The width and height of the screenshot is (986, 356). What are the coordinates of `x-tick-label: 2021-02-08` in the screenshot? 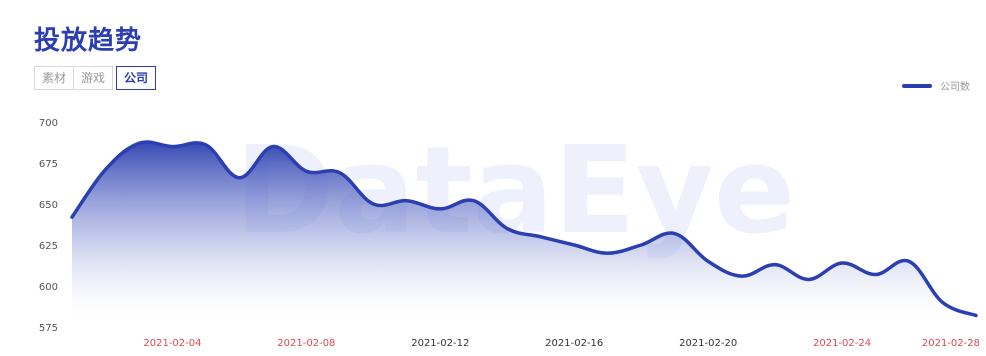 It's located at (306, 343).